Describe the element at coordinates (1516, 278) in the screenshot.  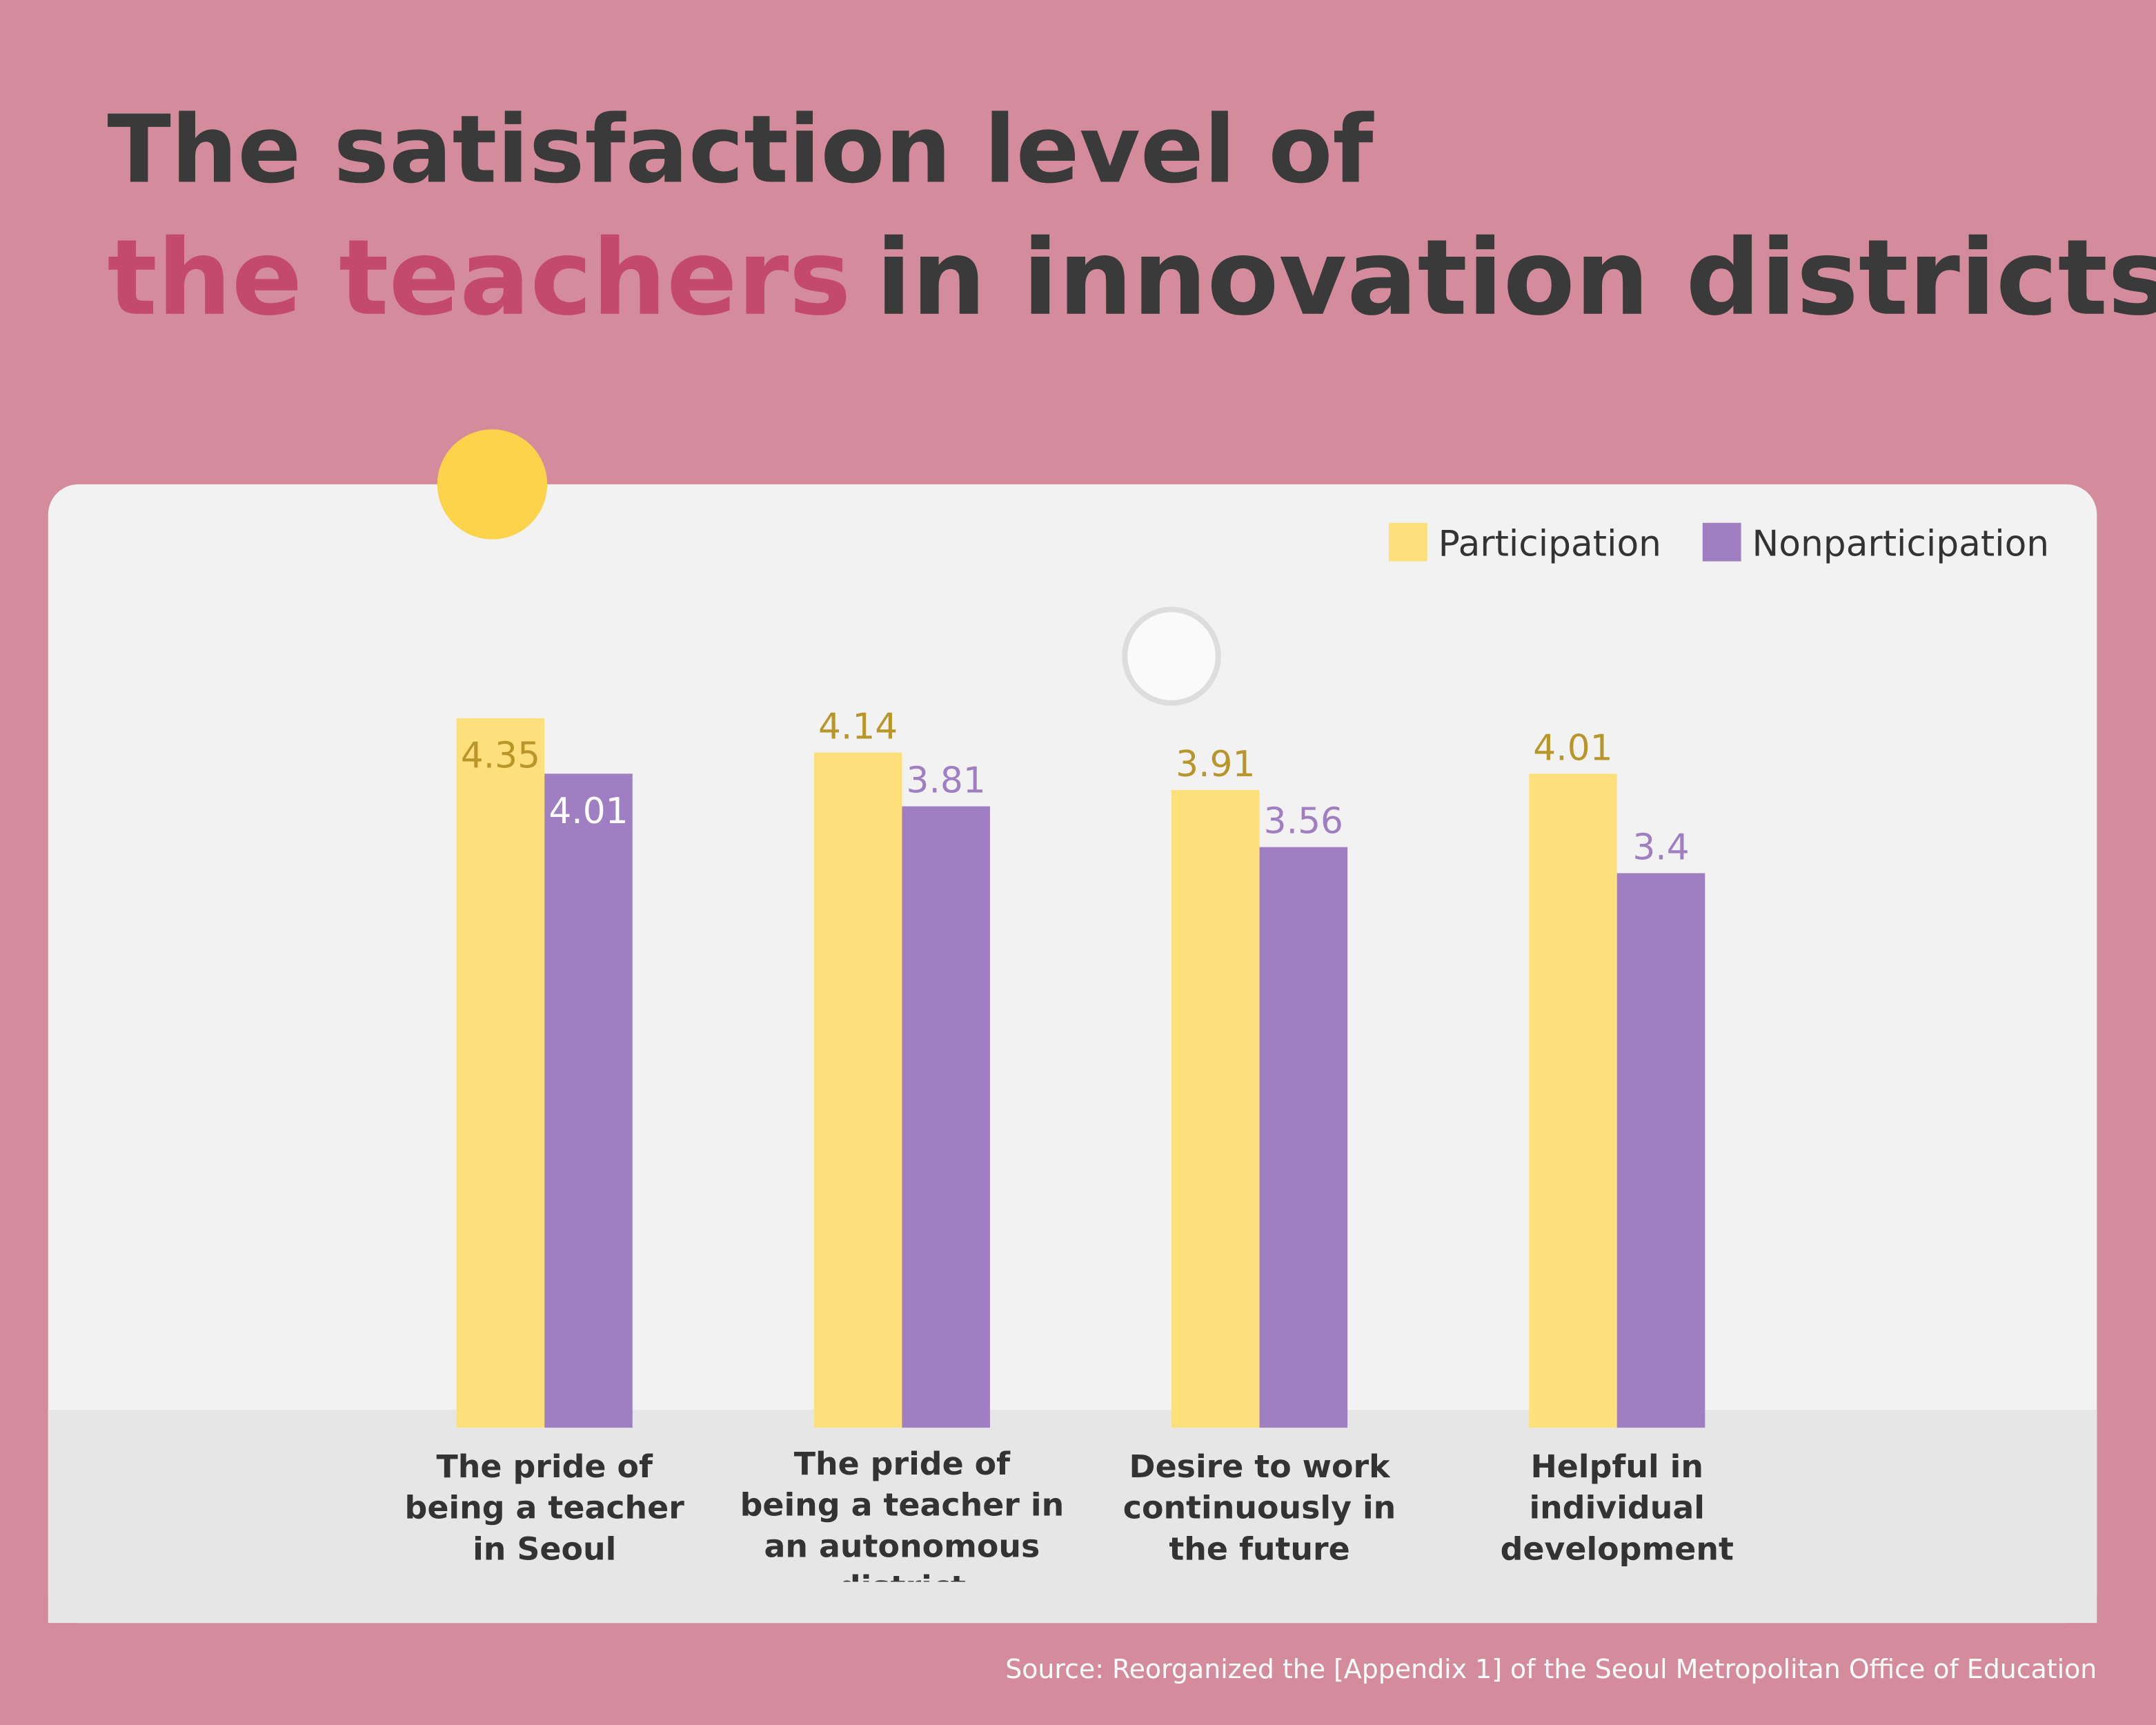
I see `title-rest: in innovation districts` at that location.